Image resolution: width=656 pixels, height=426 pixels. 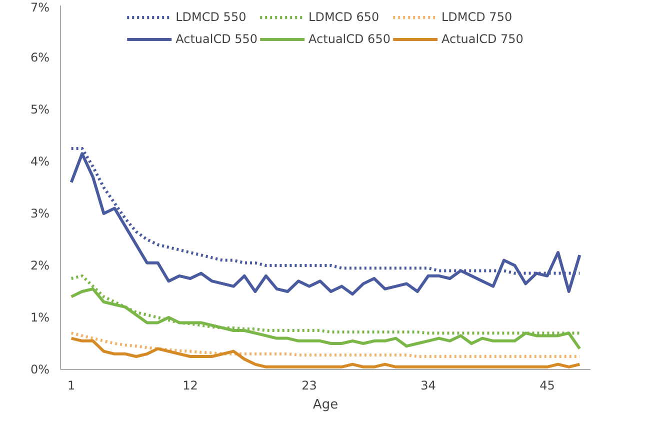 I want to click on y-tick-label: 5%, so click(x=40, y=109).